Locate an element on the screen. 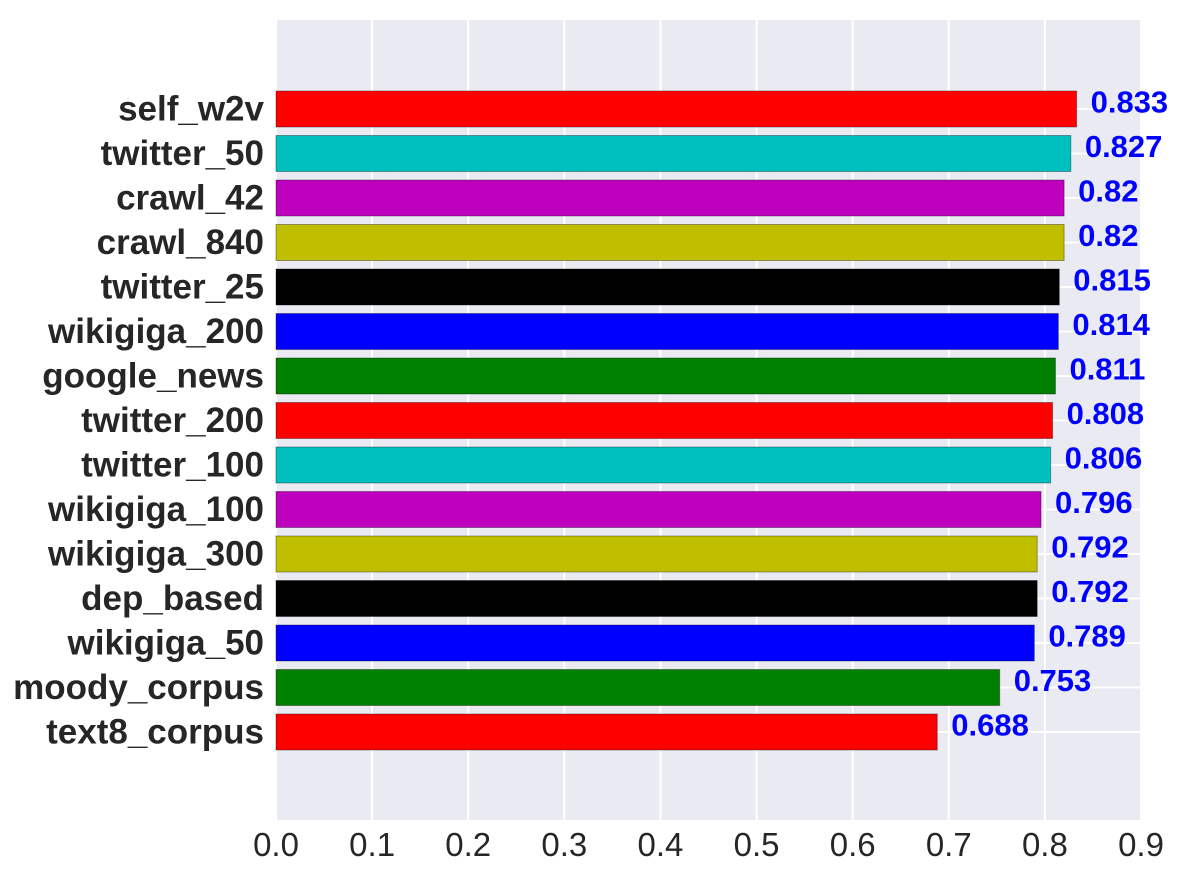 This screenshot has width=1191, height=869. category-label: wikigiga_300 is located at coordinates (155, 554).